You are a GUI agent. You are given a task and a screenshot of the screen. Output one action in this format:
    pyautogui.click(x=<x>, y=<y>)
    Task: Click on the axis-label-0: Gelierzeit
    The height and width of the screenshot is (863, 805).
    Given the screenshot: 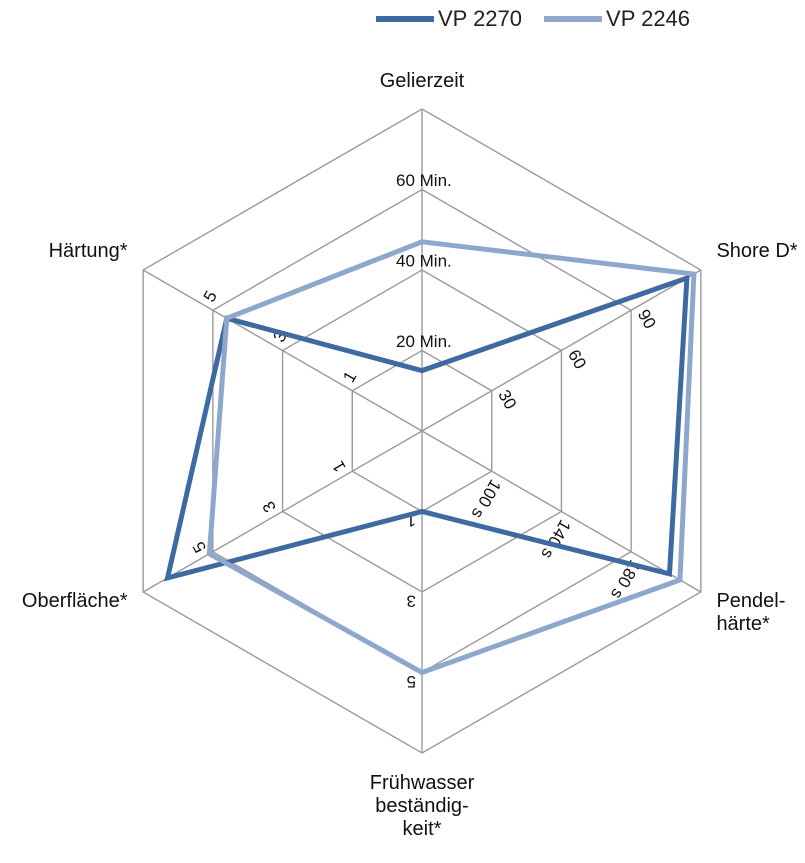 What is the action you would take?
    pyautogui.click(x=422, y=81)
    